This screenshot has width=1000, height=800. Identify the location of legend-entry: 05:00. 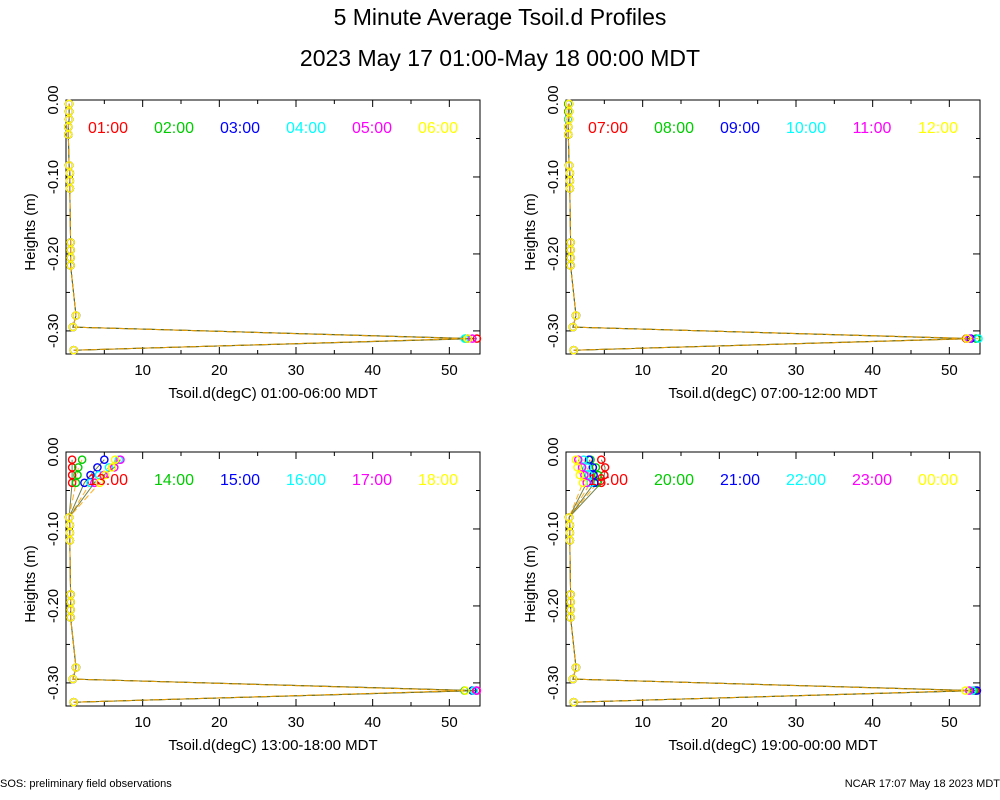
(372, 128).